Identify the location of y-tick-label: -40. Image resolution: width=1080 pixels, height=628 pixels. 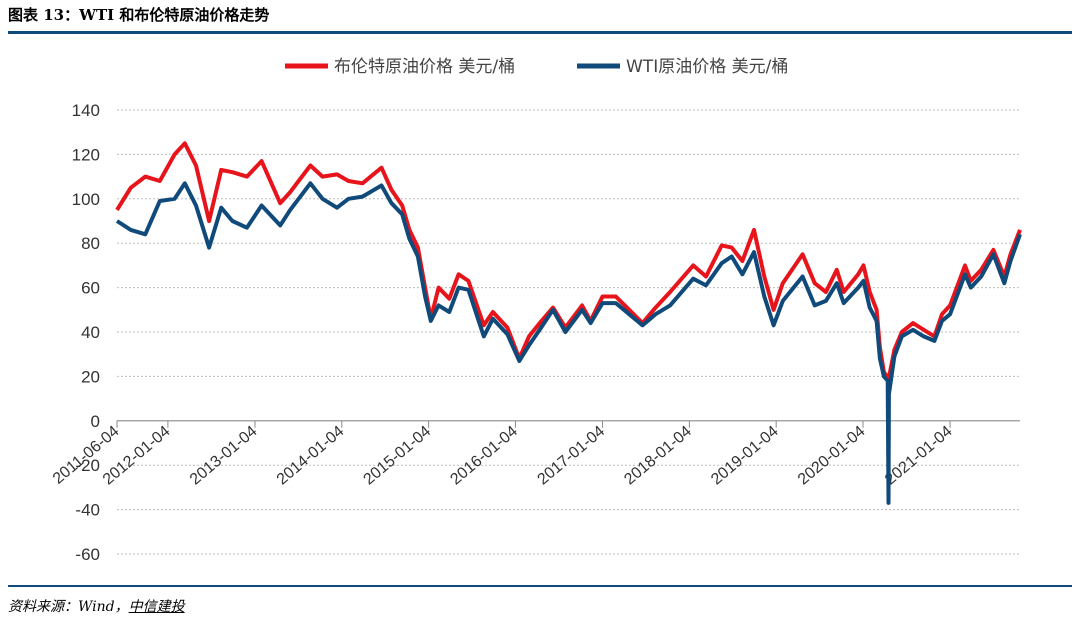
(87, 510).